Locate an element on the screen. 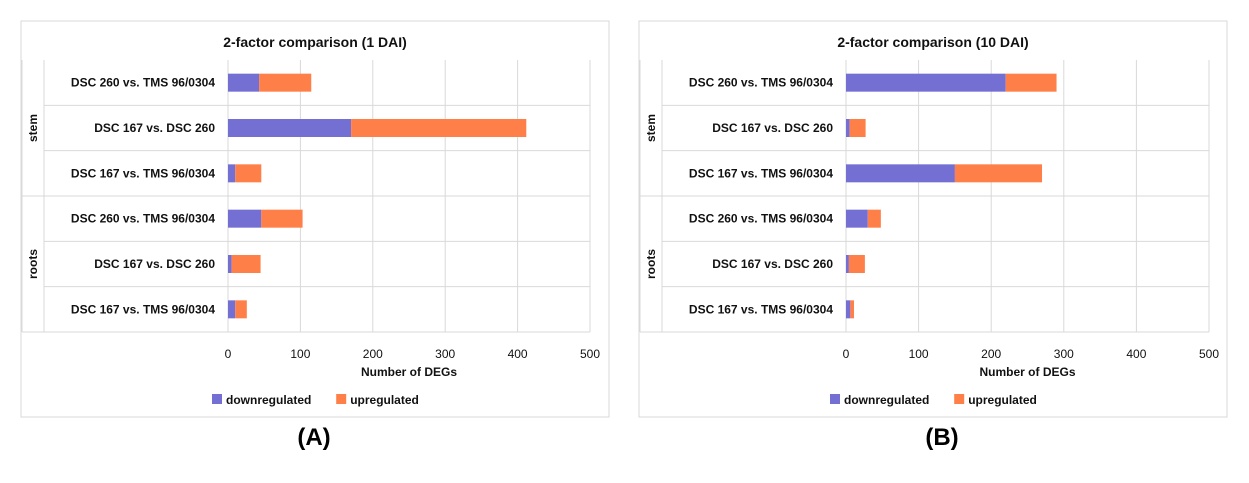  panel-label-b: (B) is located at coordinates (942, 437).